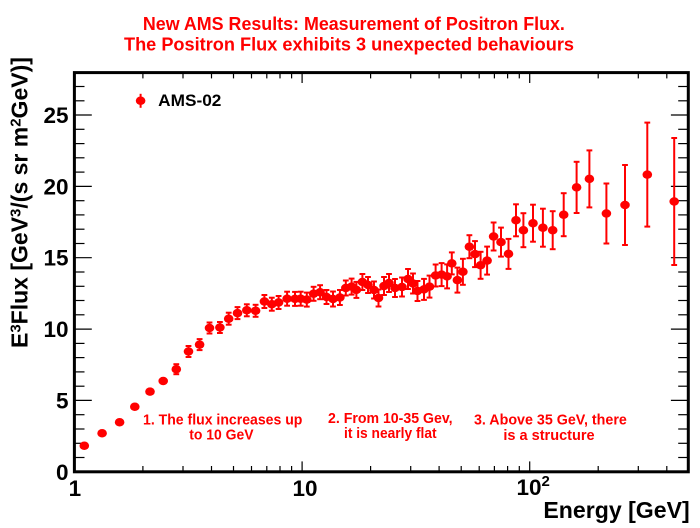 Image resolution: width=700 pixels, height=528 pixels. I want to click on svg-text: 20, so click(55, 186).